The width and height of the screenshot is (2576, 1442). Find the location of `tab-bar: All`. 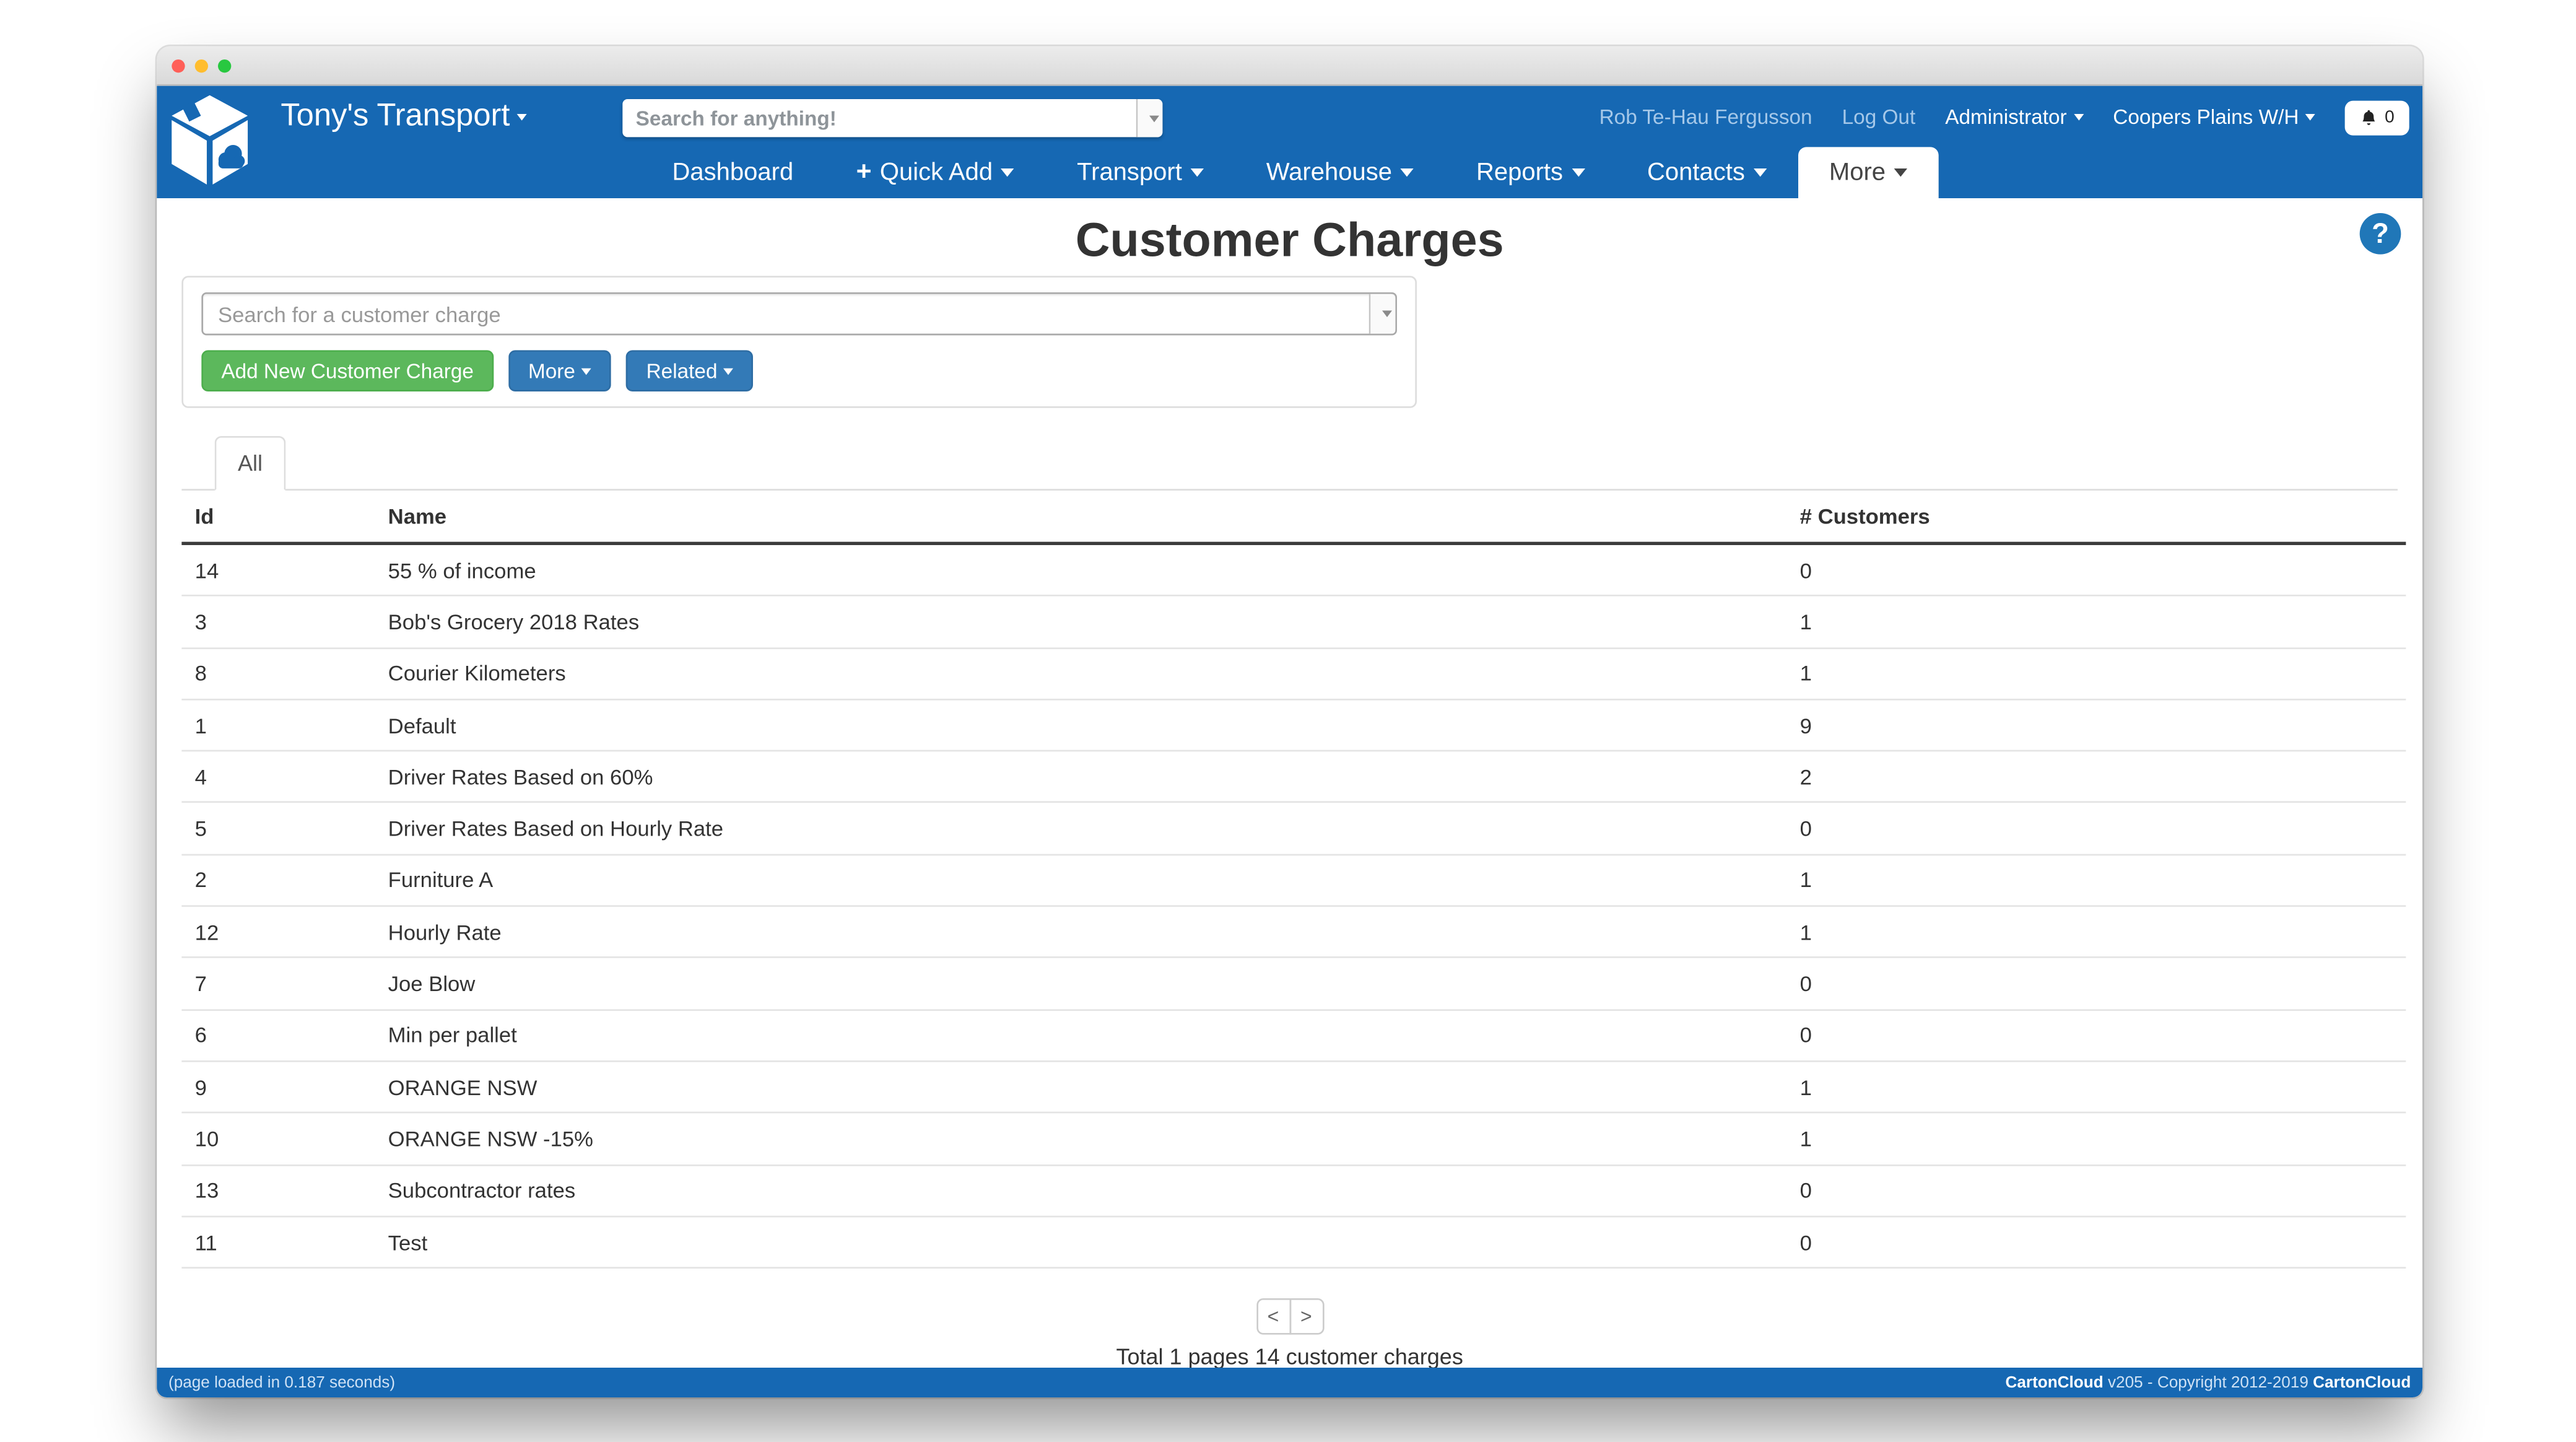

tab-bar: All is located at coordinates (1289, 463).